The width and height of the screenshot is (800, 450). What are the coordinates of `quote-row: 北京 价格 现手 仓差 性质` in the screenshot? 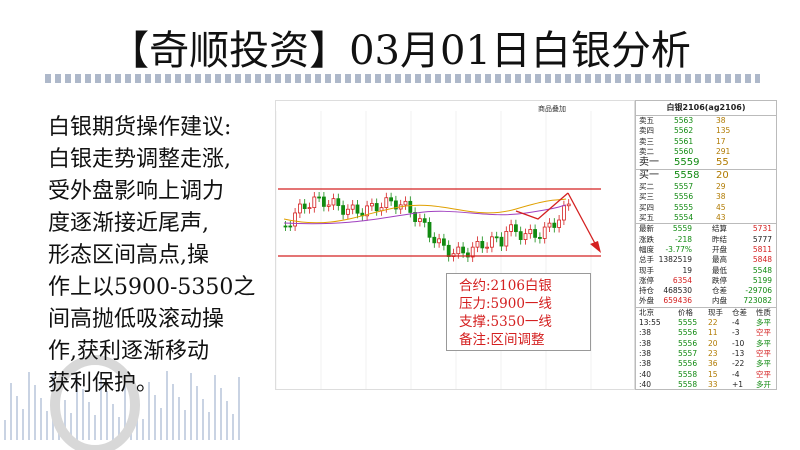 It's located at (706, 312).